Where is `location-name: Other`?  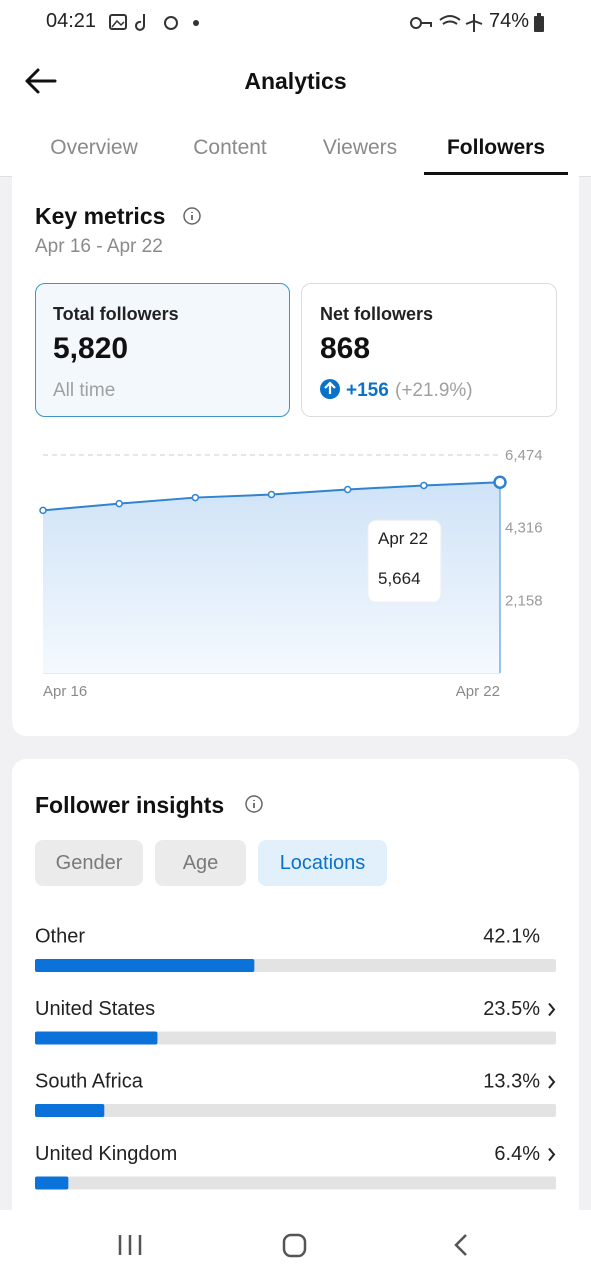 location-name: Other is located at coordinates (60, 936).